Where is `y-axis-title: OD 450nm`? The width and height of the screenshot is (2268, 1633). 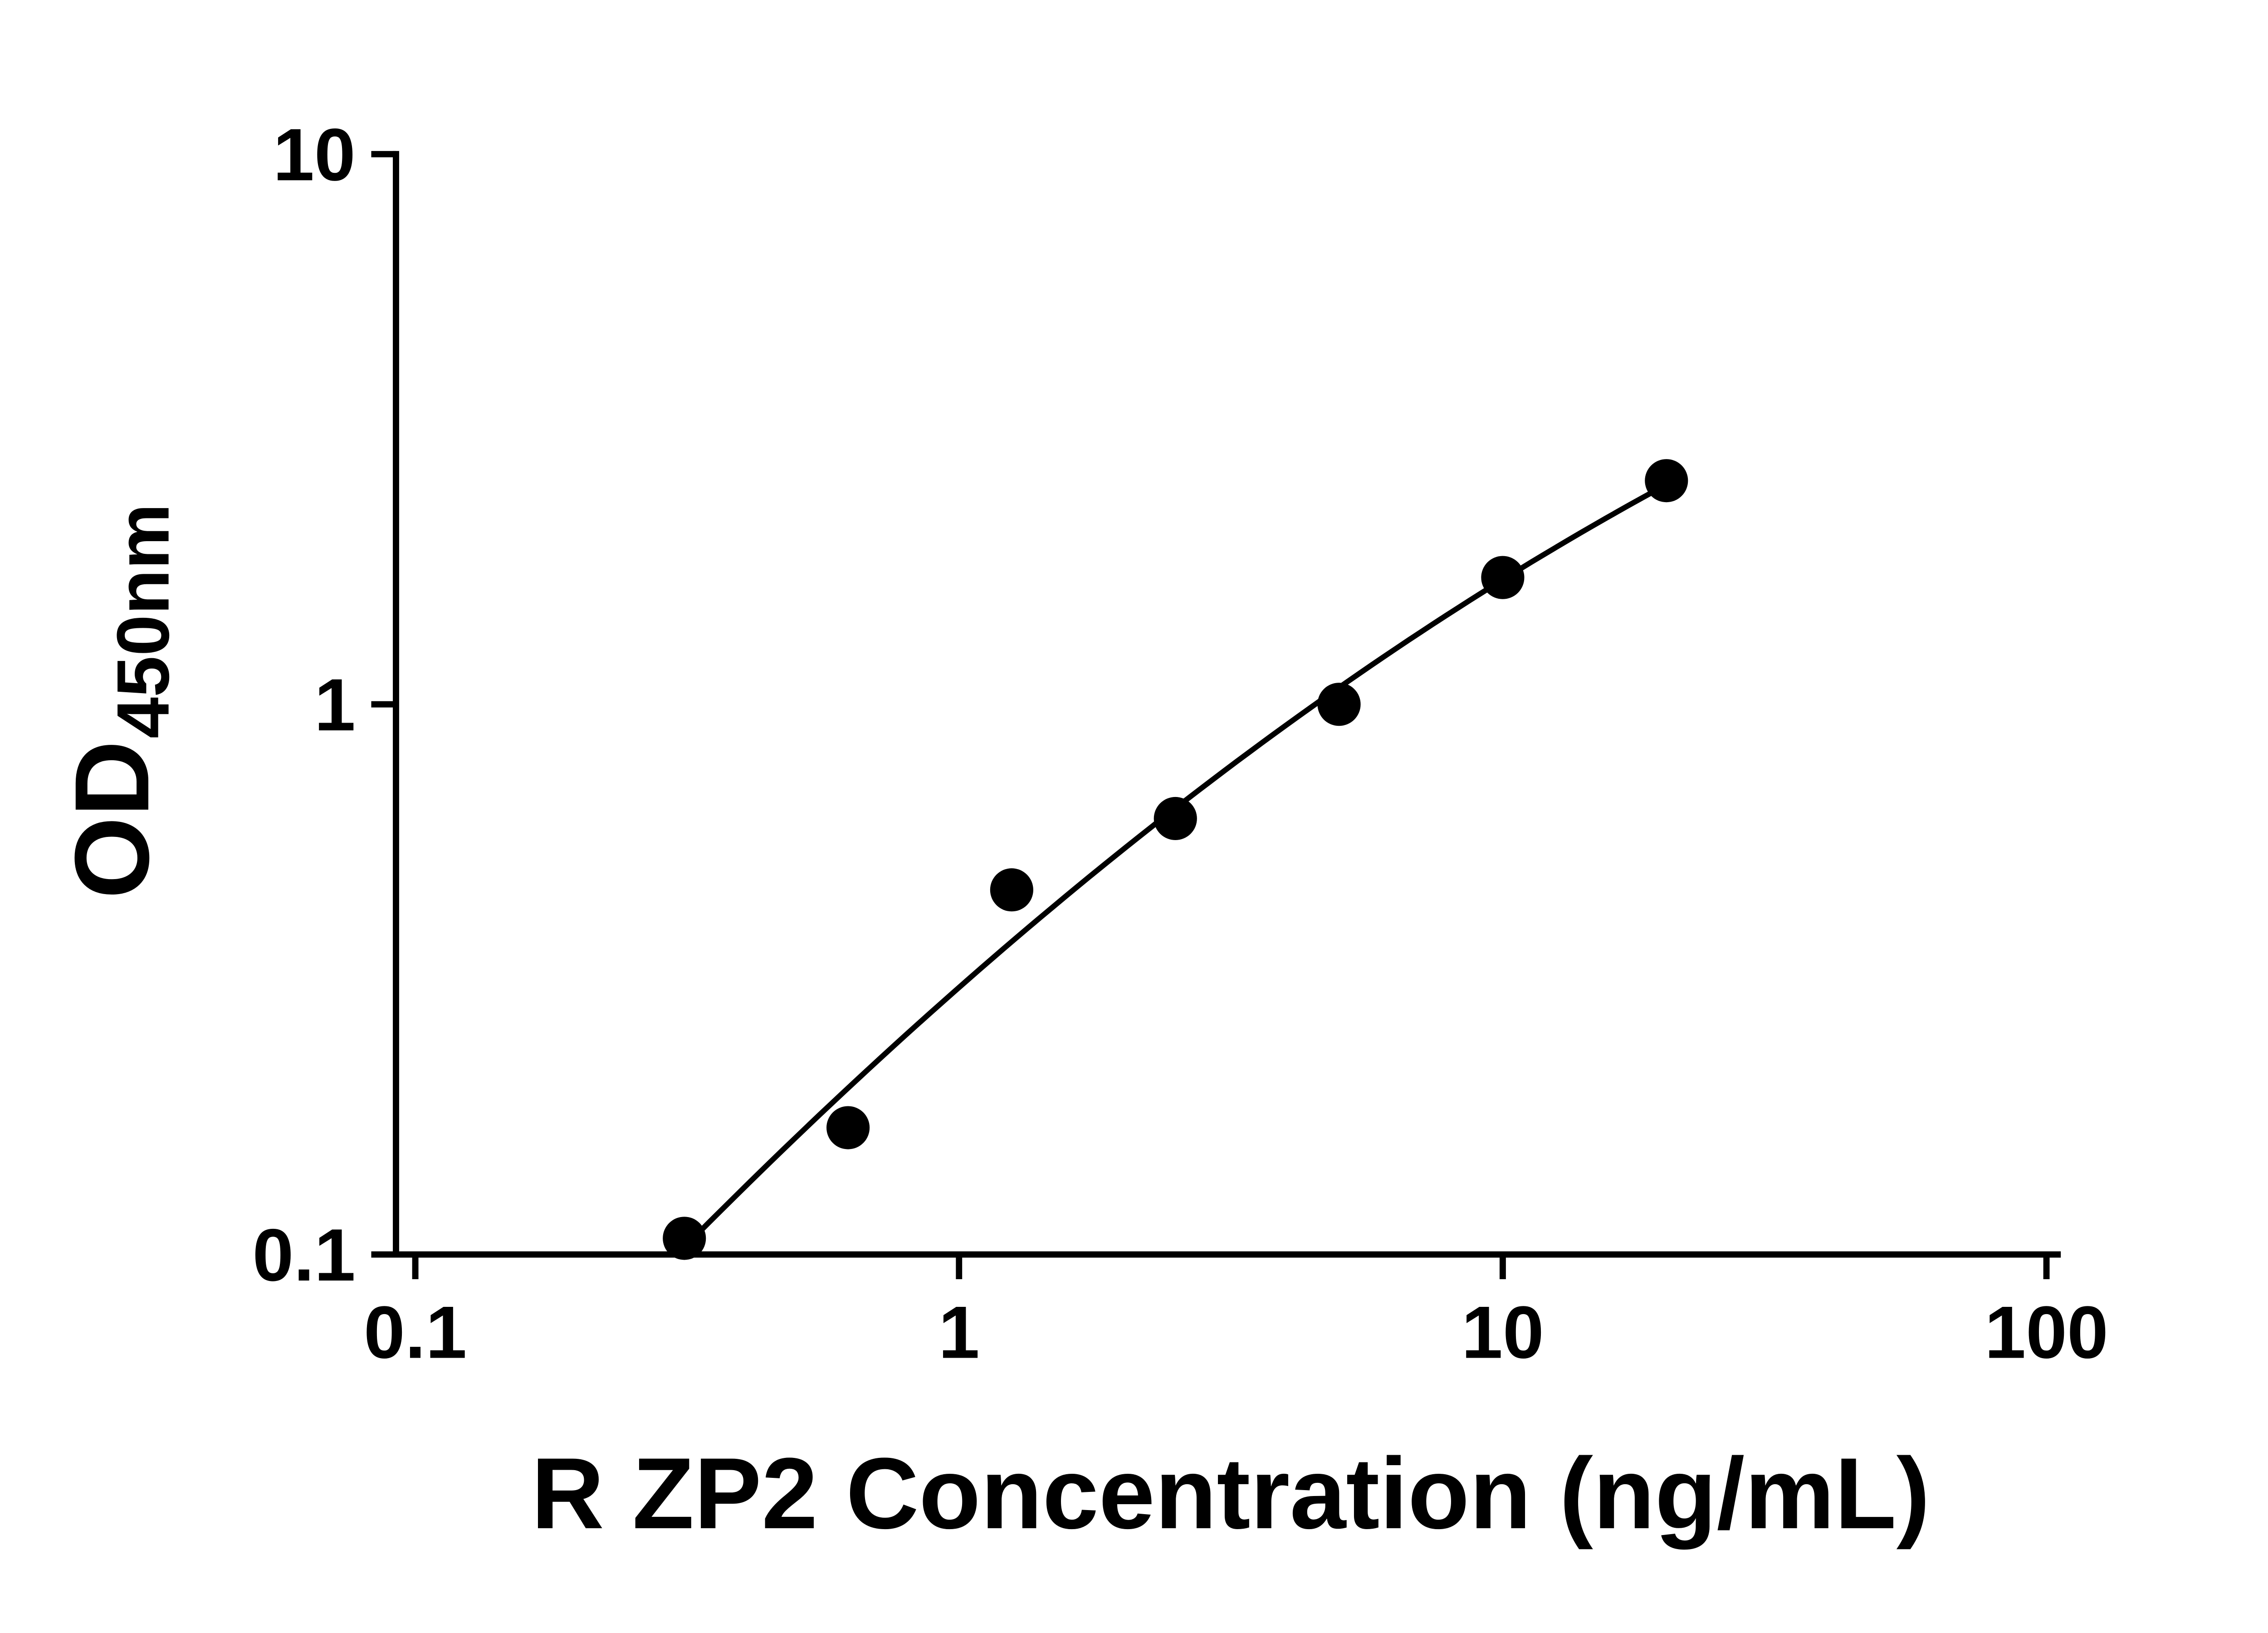
y-axis-title: OD 450nm is located at coordinates (119, 701).